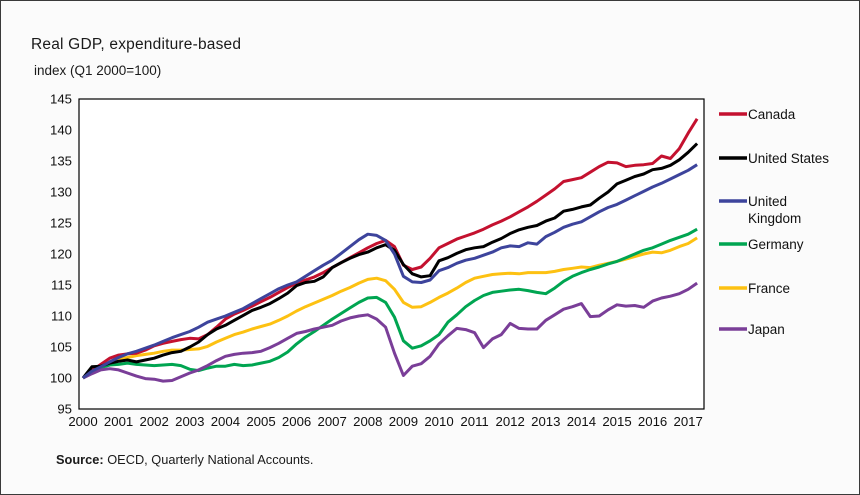 The width and height of the screenshot is (860, 495). I want to click on x-tick-label: 2008, so click(367, 421).